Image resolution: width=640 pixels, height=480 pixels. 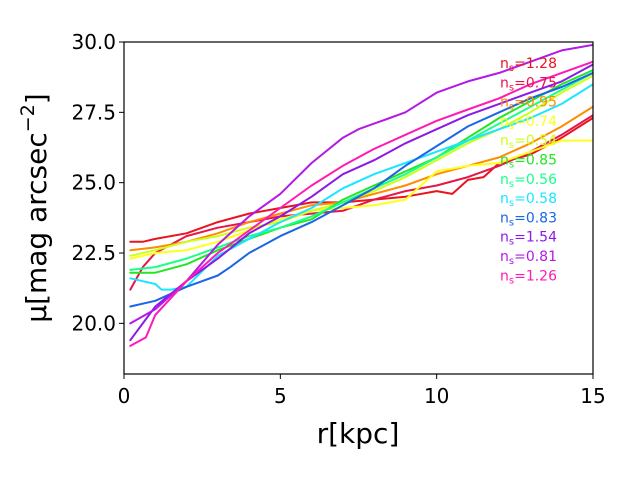 I want to click on y-tick-label: 27.5, so click(x=93, y=112).